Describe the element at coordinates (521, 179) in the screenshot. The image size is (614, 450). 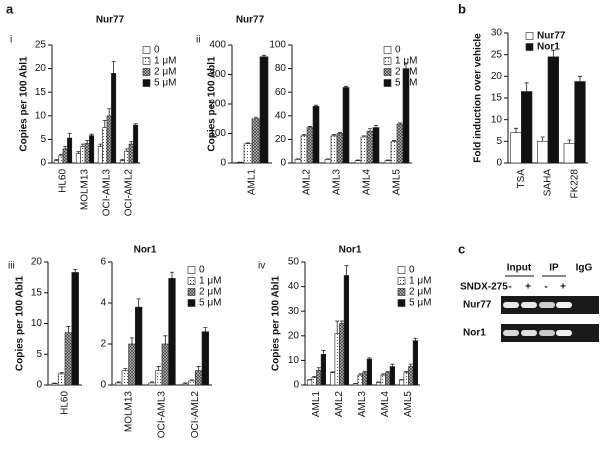
I see `x-tick-label: TSA` at that location.